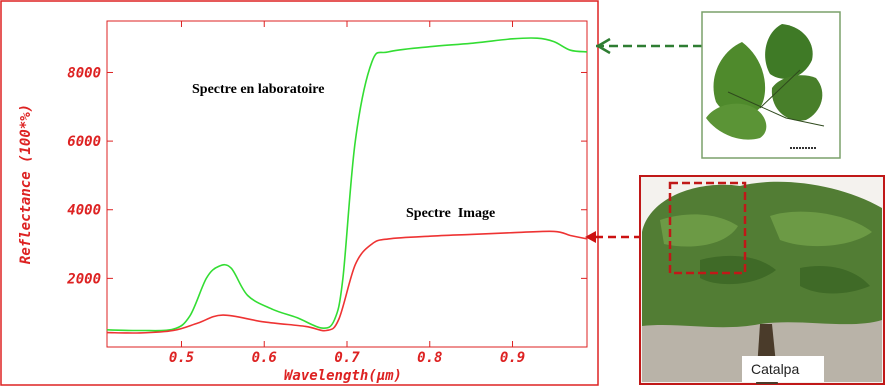  I want to click on photo-caption: Catalpa, so click(775, 369).